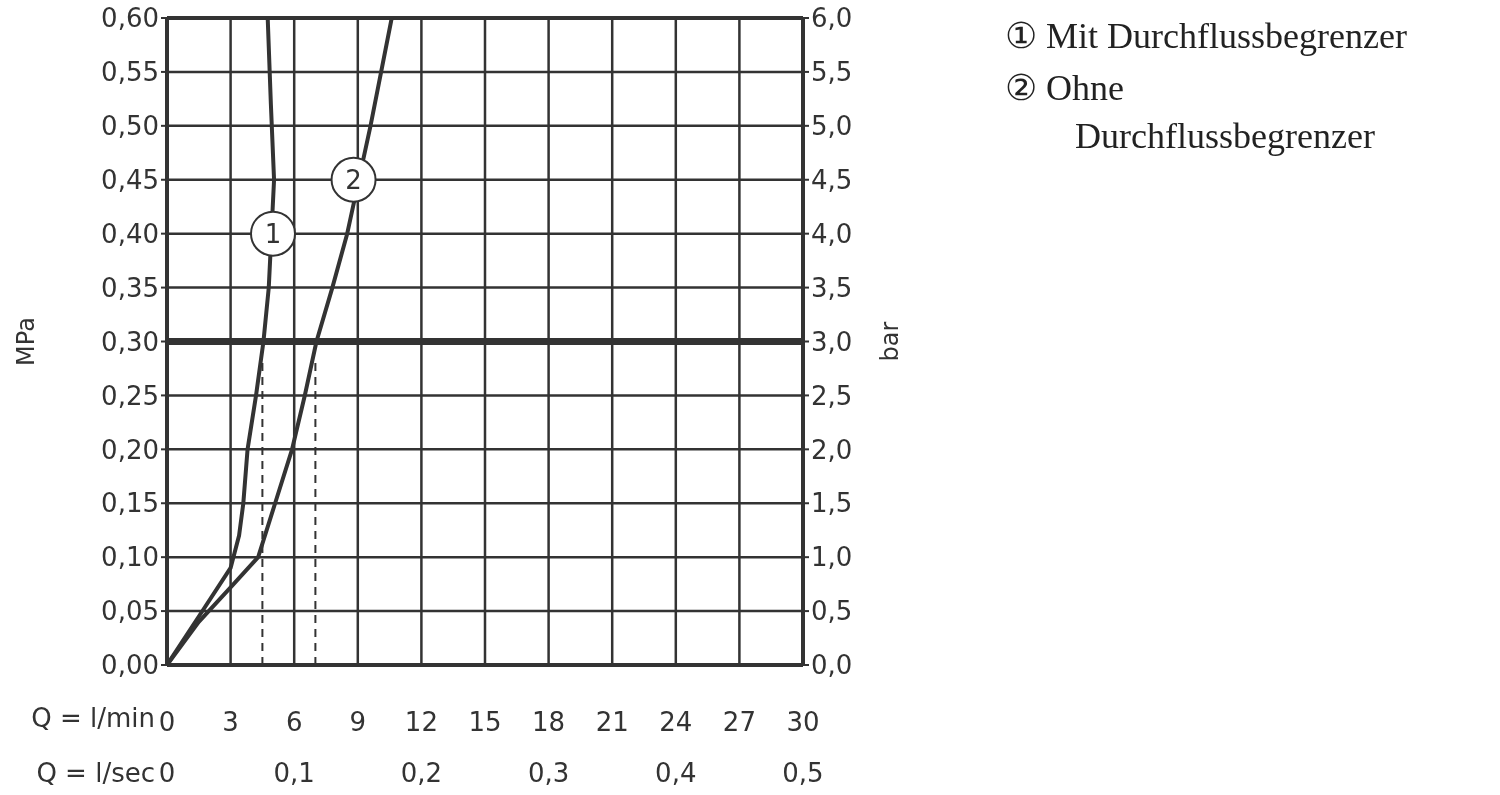 This screenshot has width=1500, height=795. What do you see at coordinates (230, 722) in the screenshot?
I see `x-tick-label: 3` at bounding box center [230, 722].